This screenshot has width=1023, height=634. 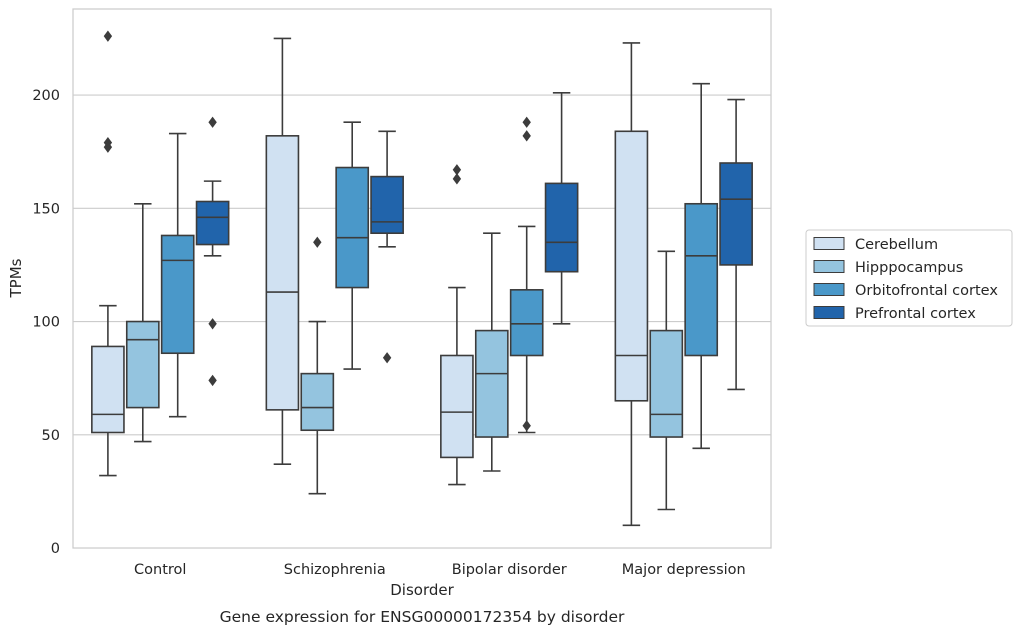 I want to click on x-axis-label: Disorder, so click(x=422, y=590).